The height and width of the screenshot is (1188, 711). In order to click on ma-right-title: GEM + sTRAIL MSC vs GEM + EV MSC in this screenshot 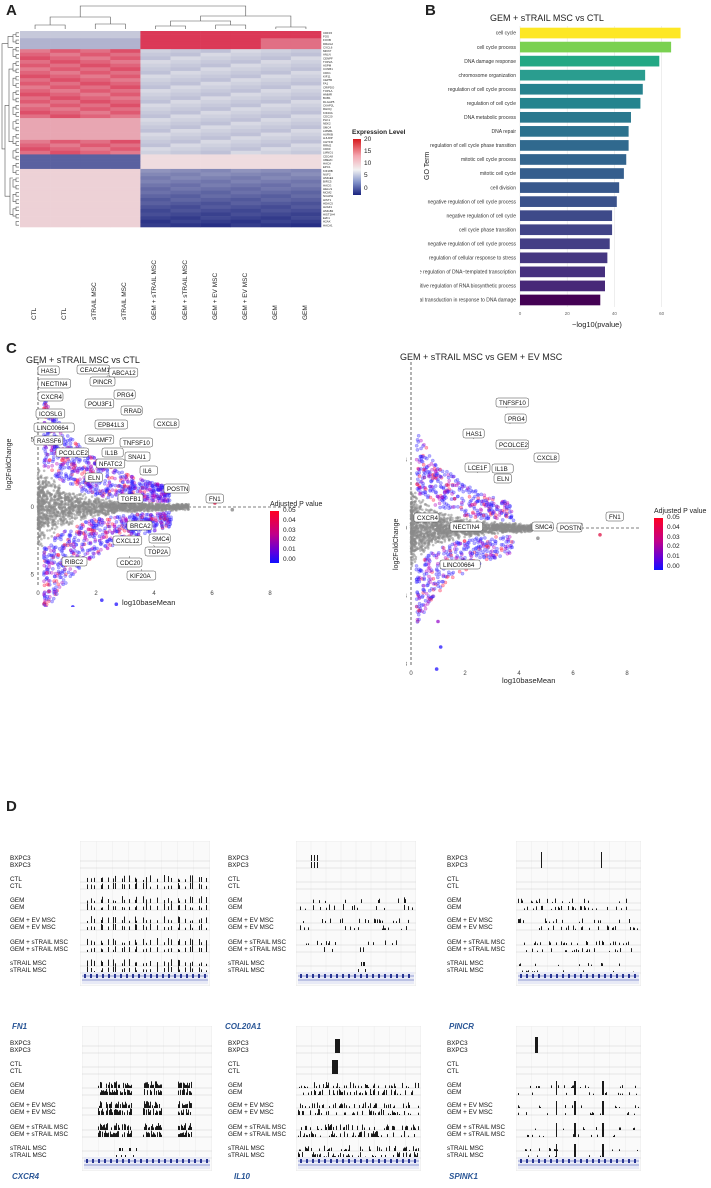, I will do `click(481, 357)`.